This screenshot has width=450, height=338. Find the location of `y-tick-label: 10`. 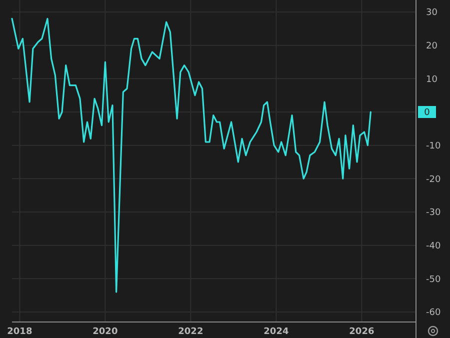

y-tick-label: 10 is located at coordinates (432, 79).